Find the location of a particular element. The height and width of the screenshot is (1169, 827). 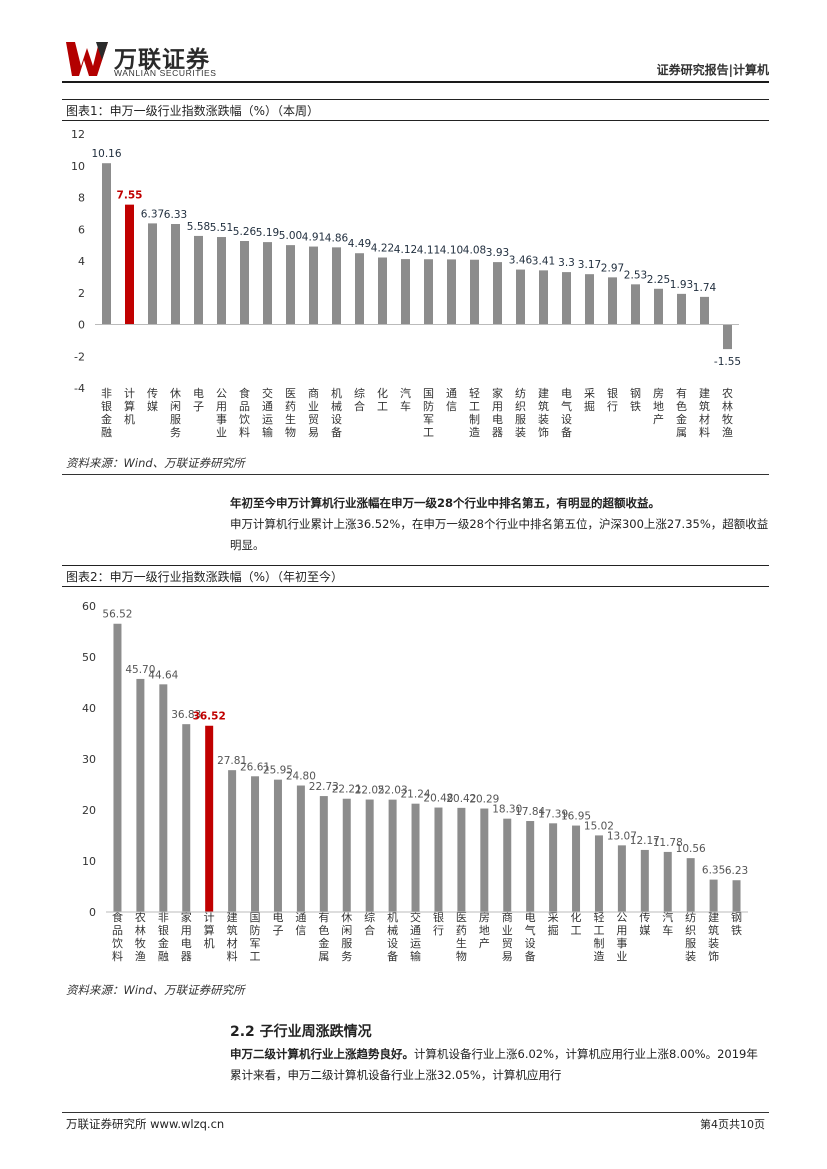

data-label-医药生物: 5.00 is located at coordinates (290, 236).